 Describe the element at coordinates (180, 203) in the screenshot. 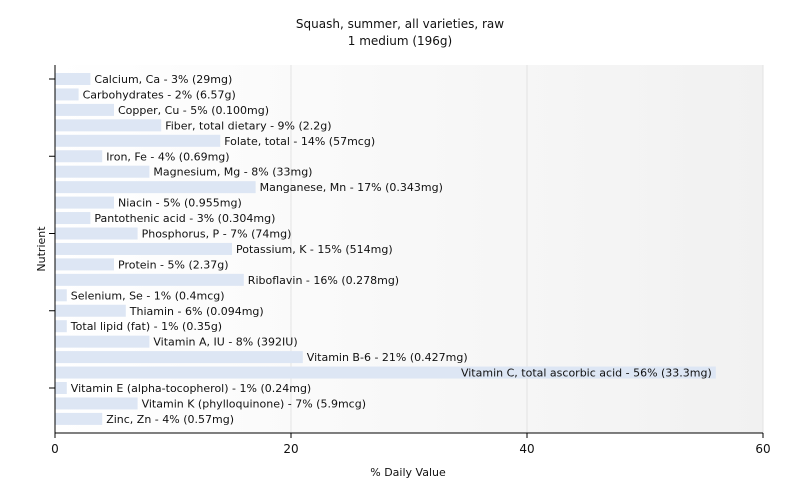

I see `bar-label: Niacin - 5% (0.955mg)` at that location.